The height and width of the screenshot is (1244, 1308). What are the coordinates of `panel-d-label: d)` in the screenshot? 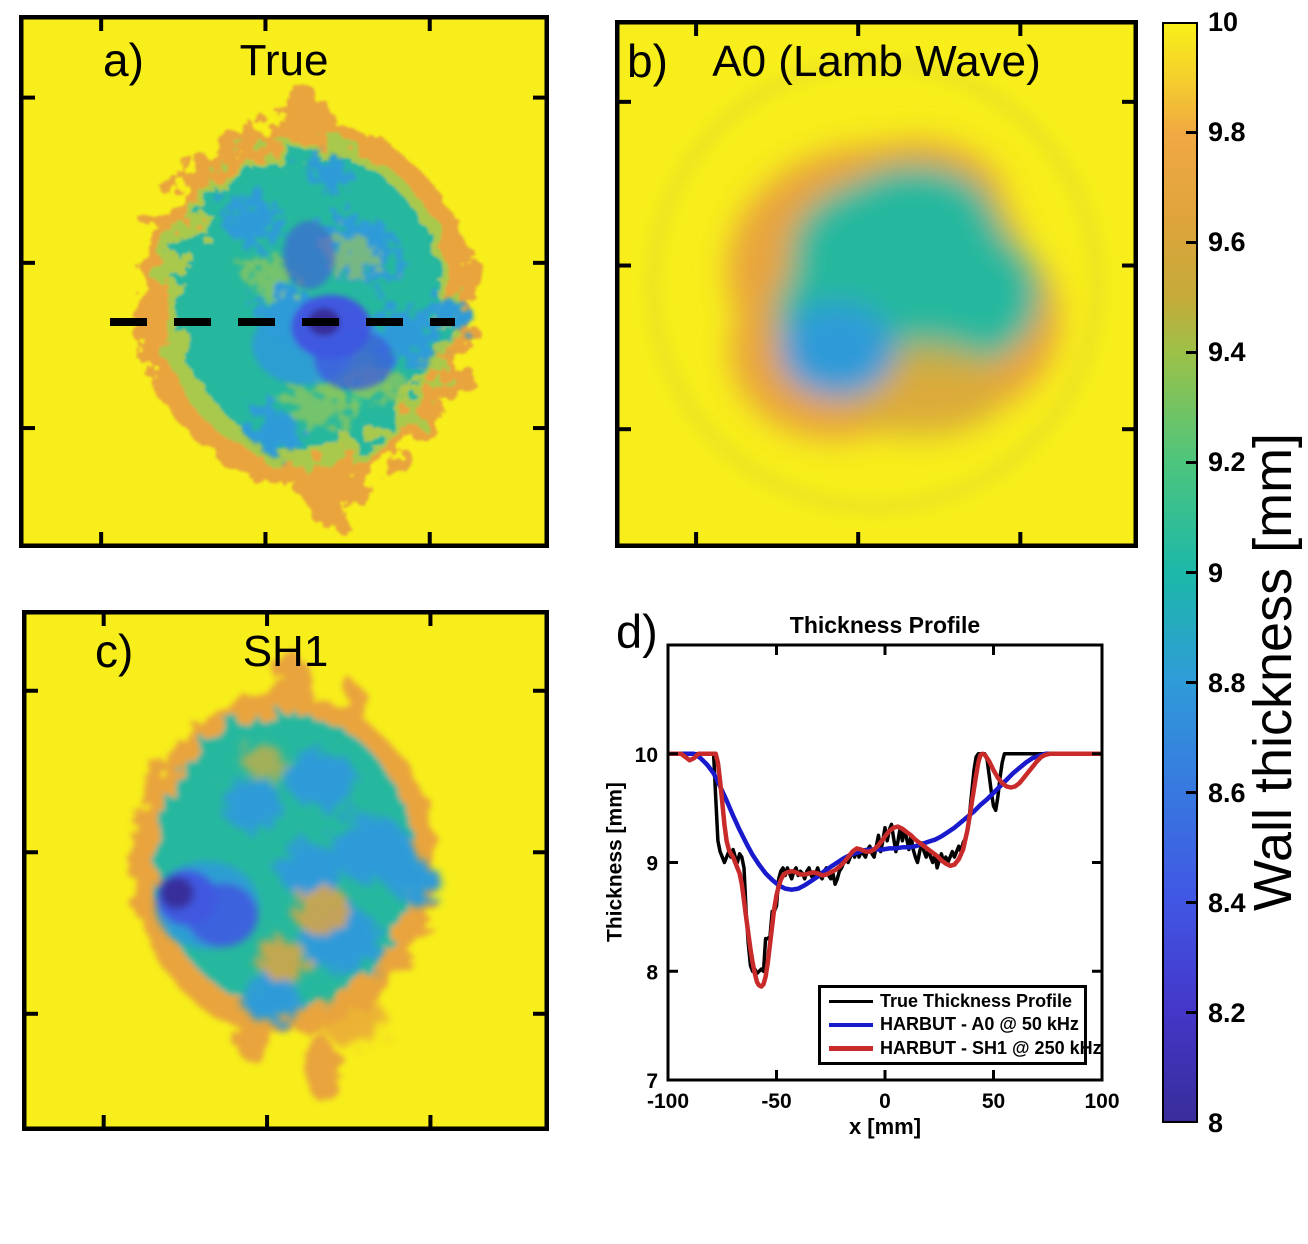 It's located at (637, 631).